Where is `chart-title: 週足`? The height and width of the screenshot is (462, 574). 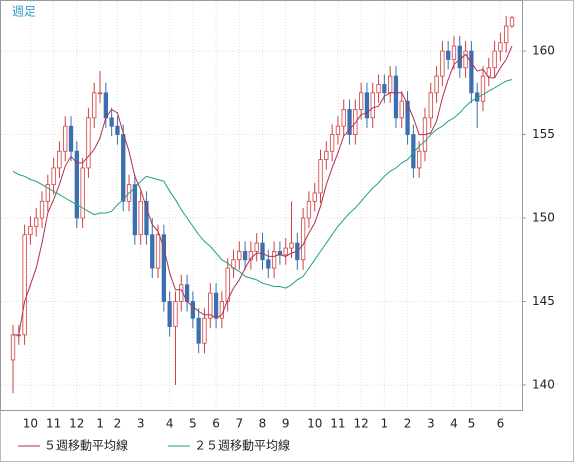
chart-title: 週足 is located at coordinates (24, 12).